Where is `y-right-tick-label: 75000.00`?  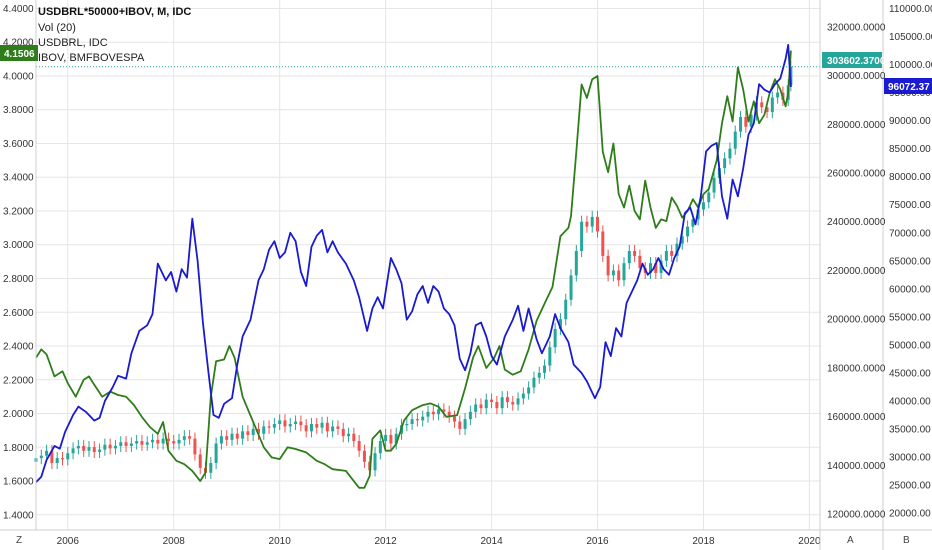
y-right-tick-label: 75000.00 is located at coordinates (910, 205).